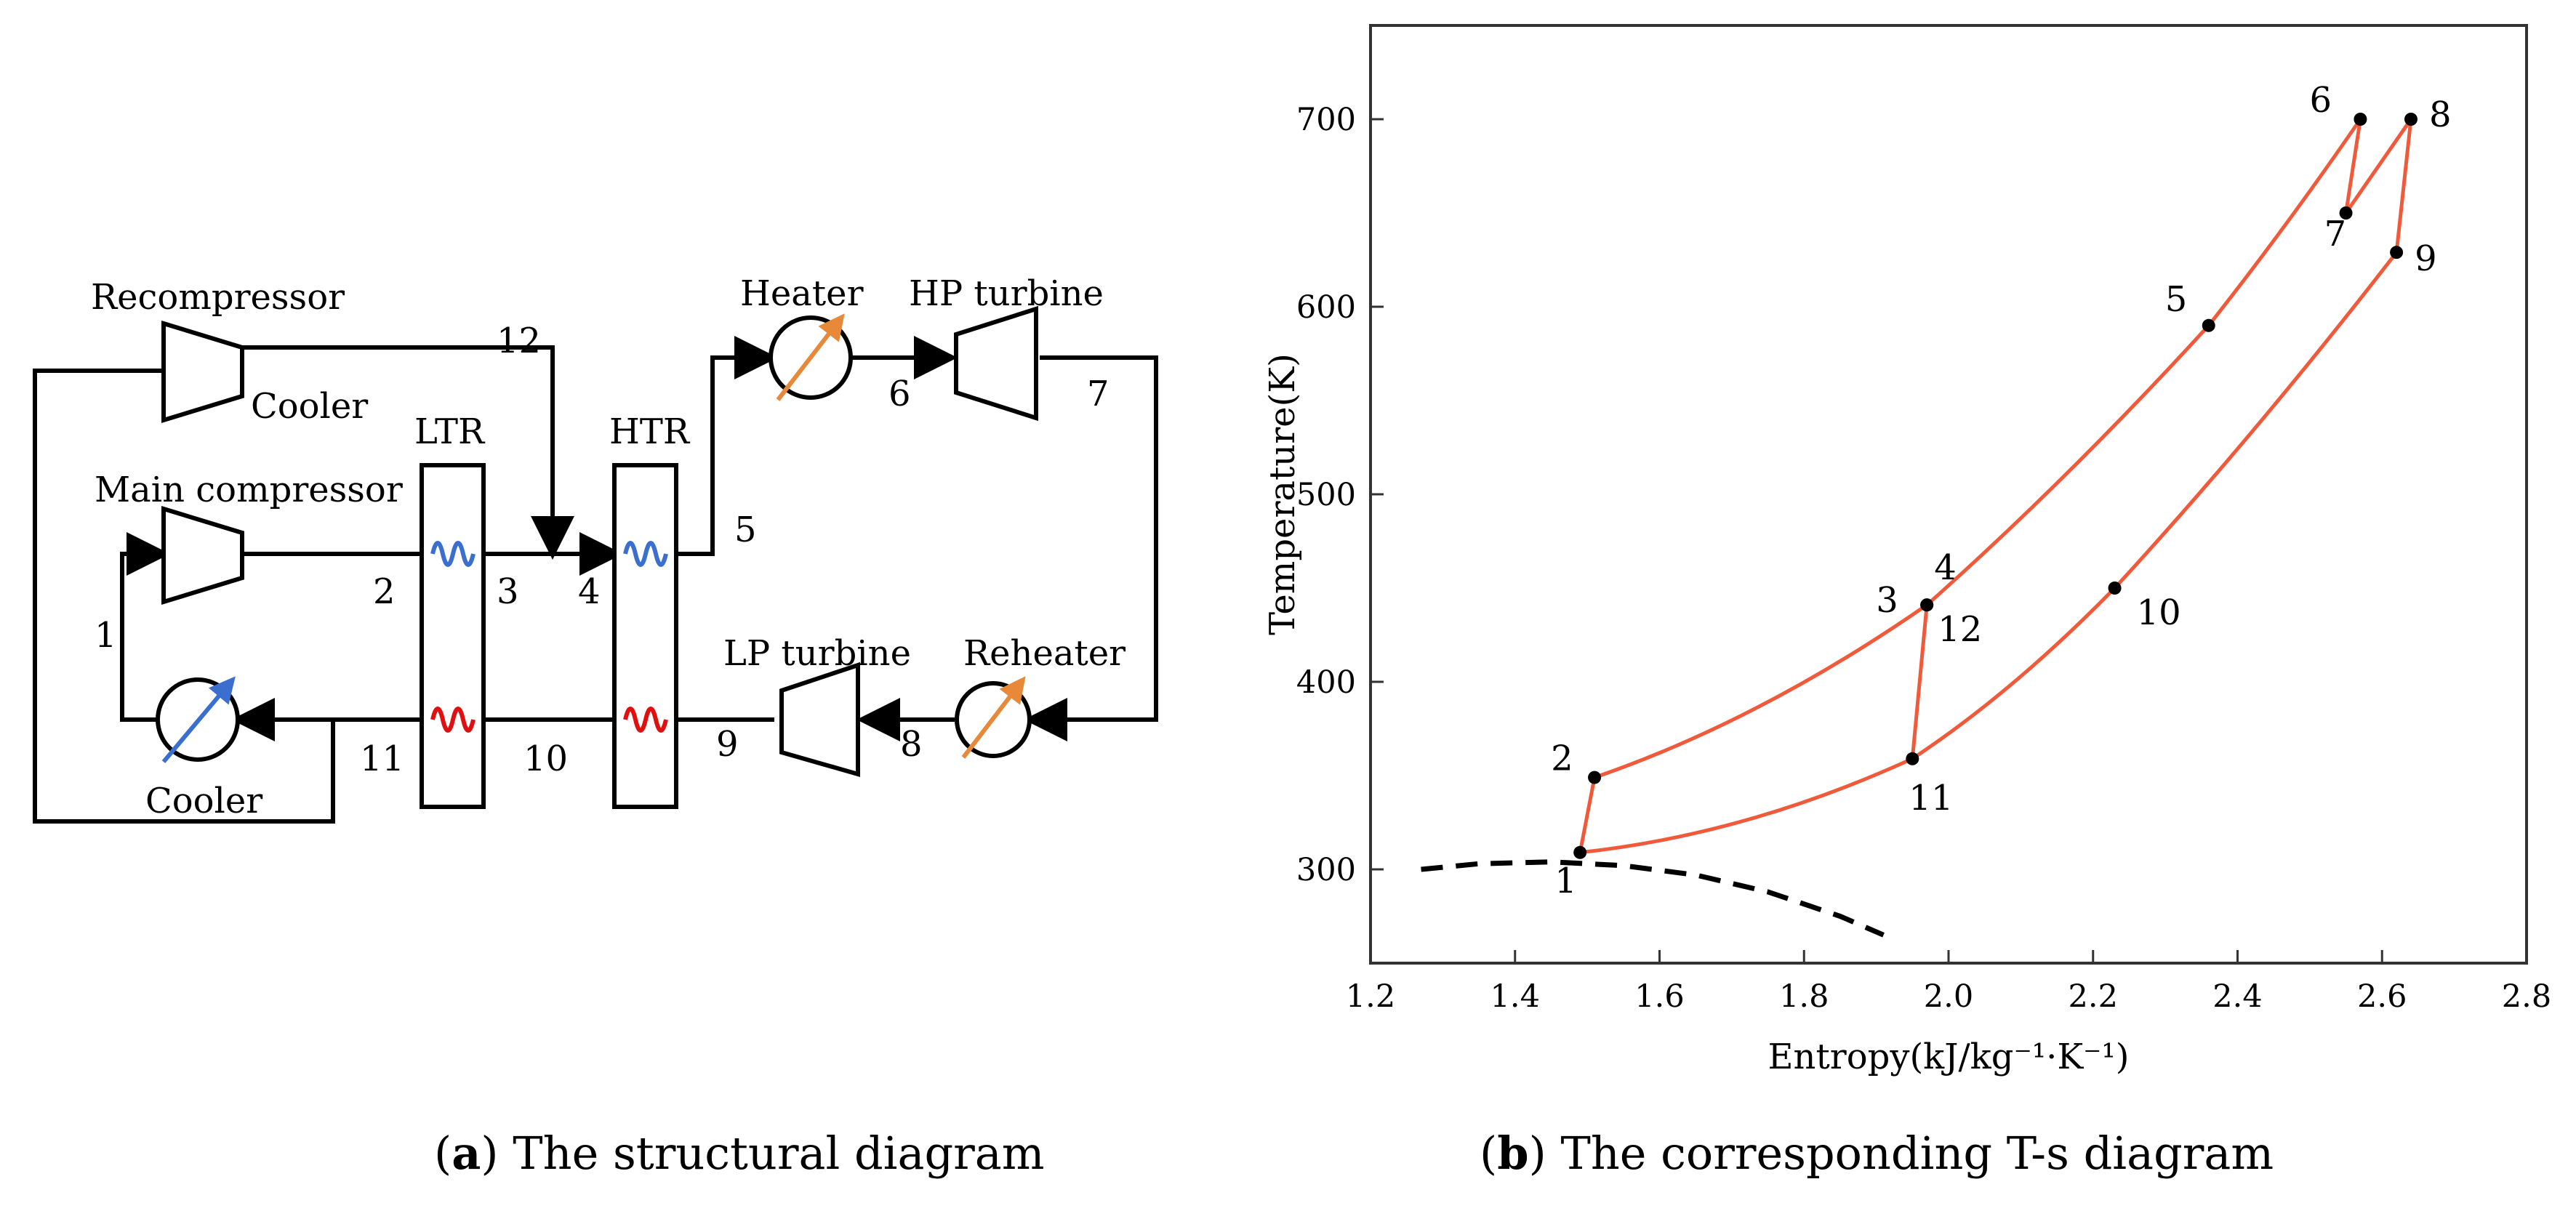 The height and width of the screenshot is (1211, 2576). Describe the element at coordinates (2336, 234) in the screenshot. I see `state-point-label-7: 7` at that location.